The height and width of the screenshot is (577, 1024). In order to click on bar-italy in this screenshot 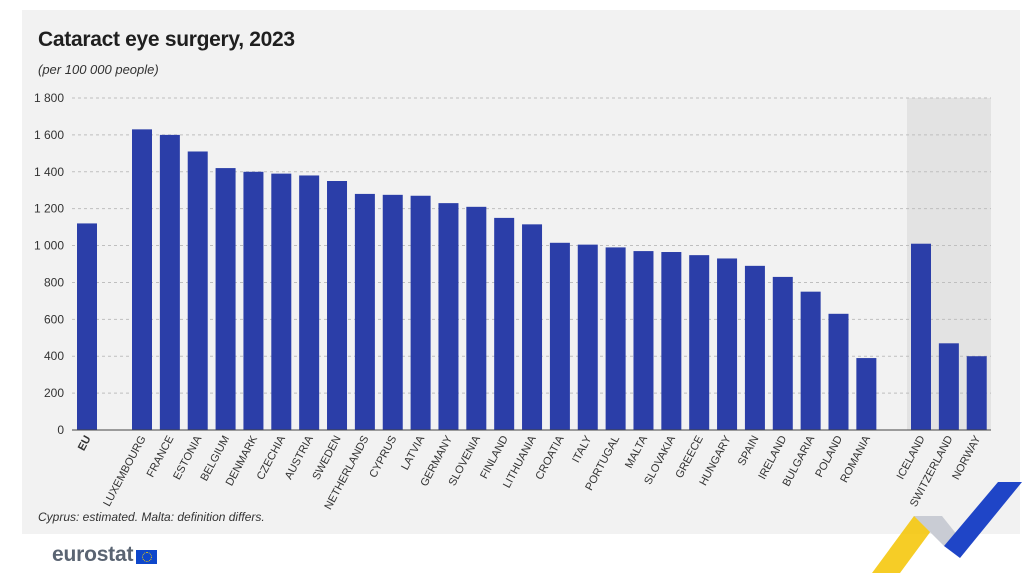, I will do `click(587, 337)`.